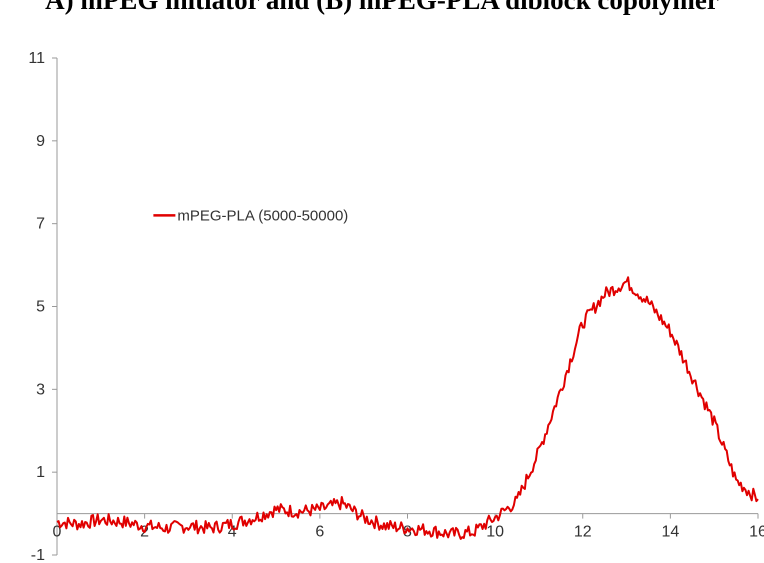 Image resolution: width=764 pixels, height=563 pixels. I want to click on y-tick-label: 1, so click(40, 472).